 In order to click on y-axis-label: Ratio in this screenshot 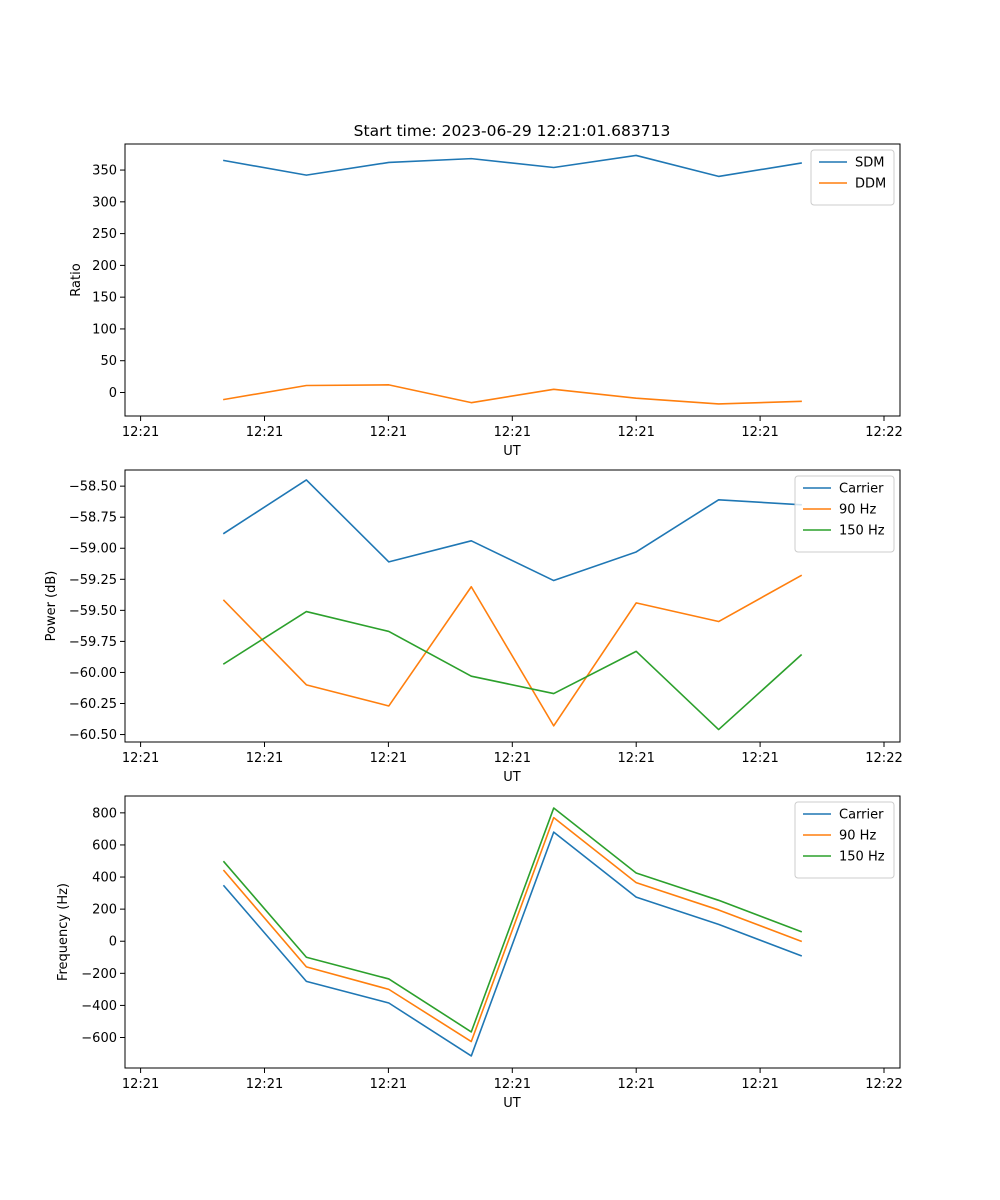, I will do `click(76, 279)`.